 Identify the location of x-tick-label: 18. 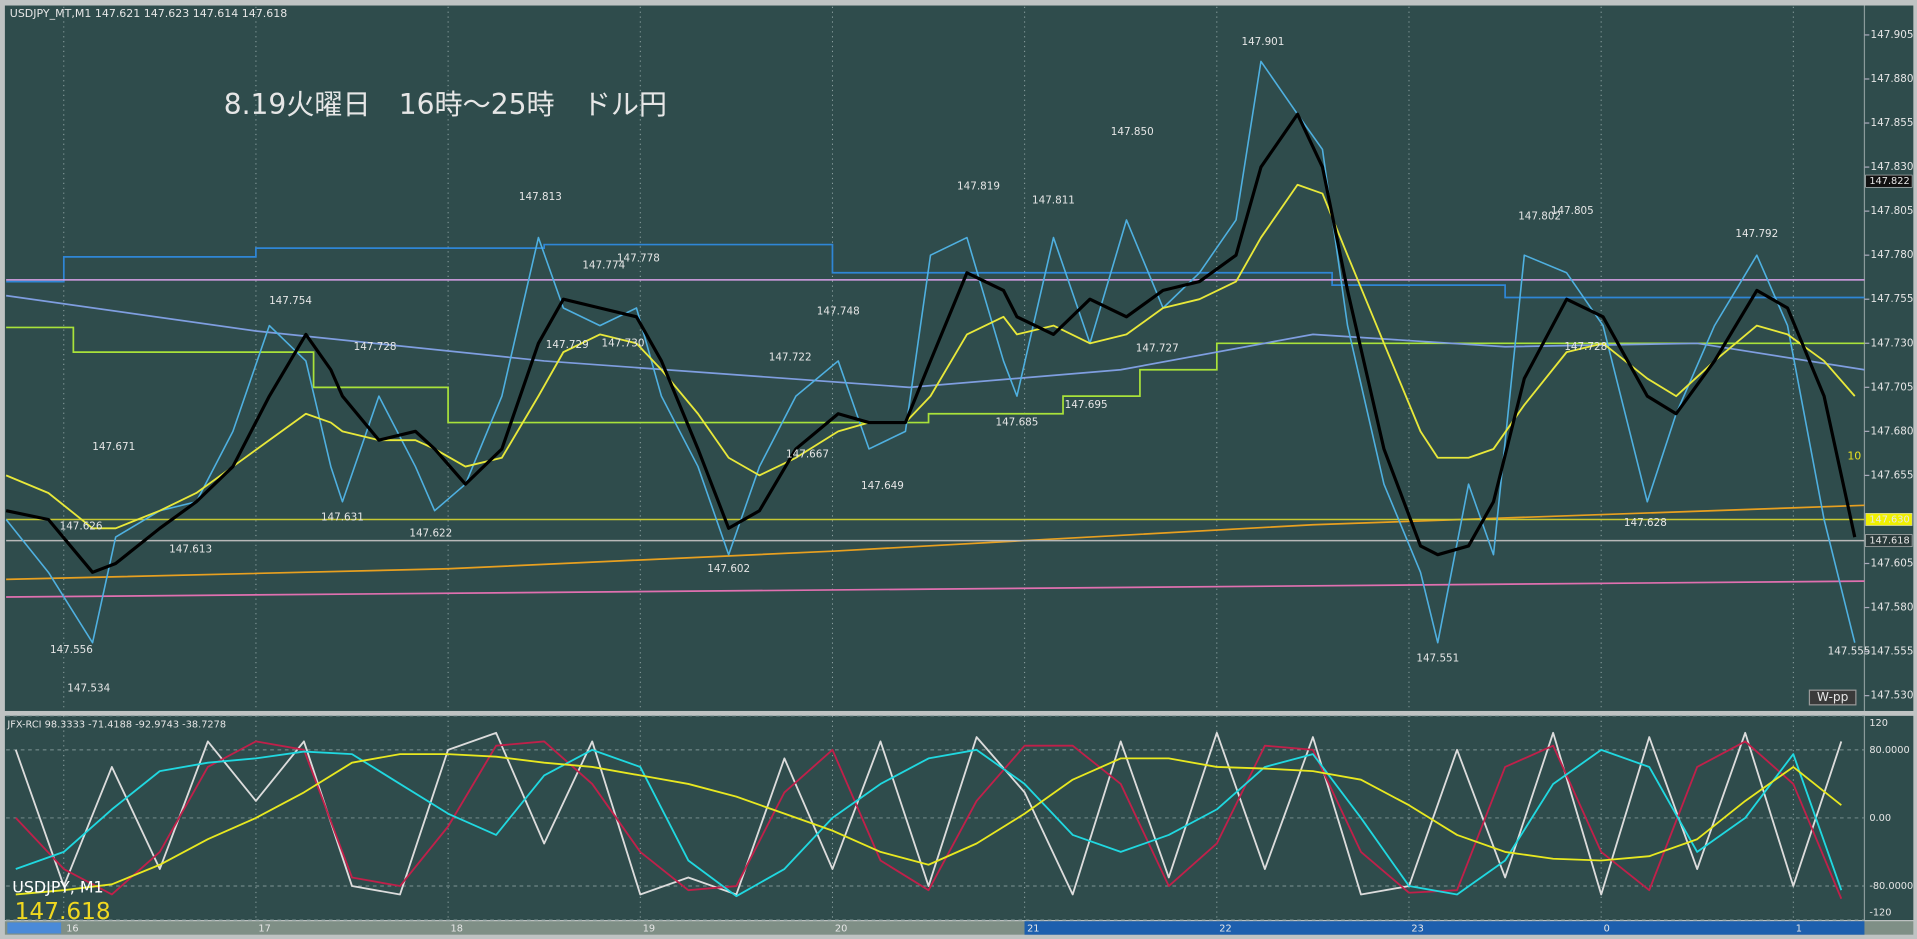
(457, 929).